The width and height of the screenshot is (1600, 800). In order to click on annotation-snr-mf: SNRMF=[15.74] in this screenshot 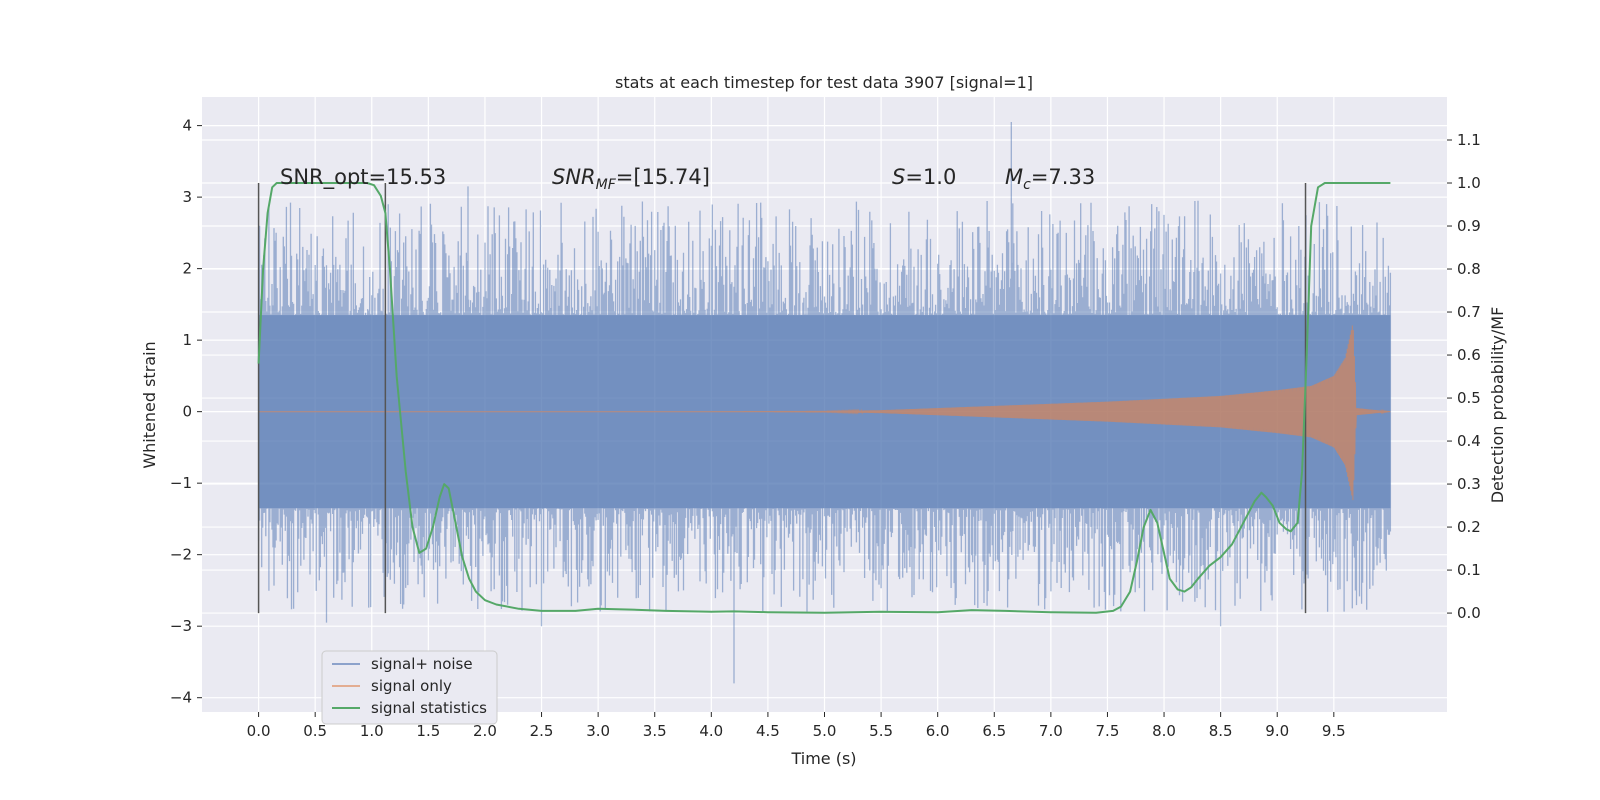, I will do `click(631, 179)`.